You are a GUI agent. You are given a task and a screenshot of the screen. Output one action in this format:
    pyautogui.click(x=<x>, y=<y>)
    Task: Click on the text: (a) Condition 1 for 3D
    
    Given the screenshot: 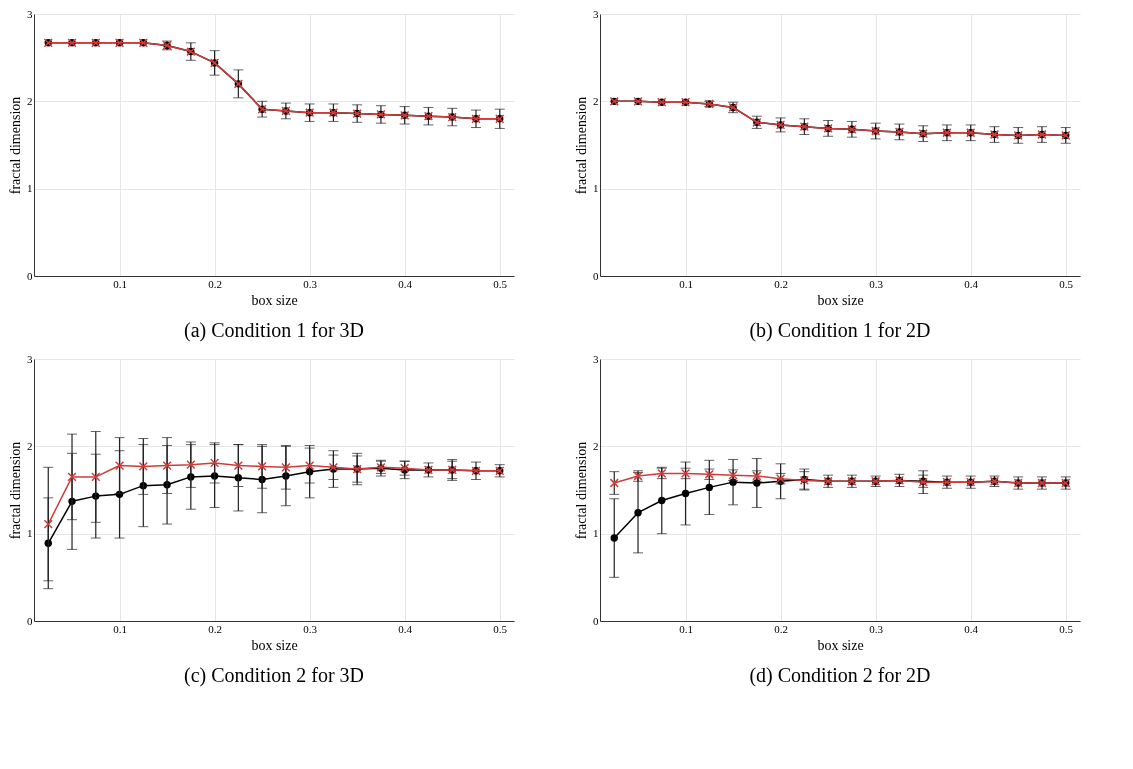 What is the action you would take?
    pyautogui.click(x=274, y=330)
    